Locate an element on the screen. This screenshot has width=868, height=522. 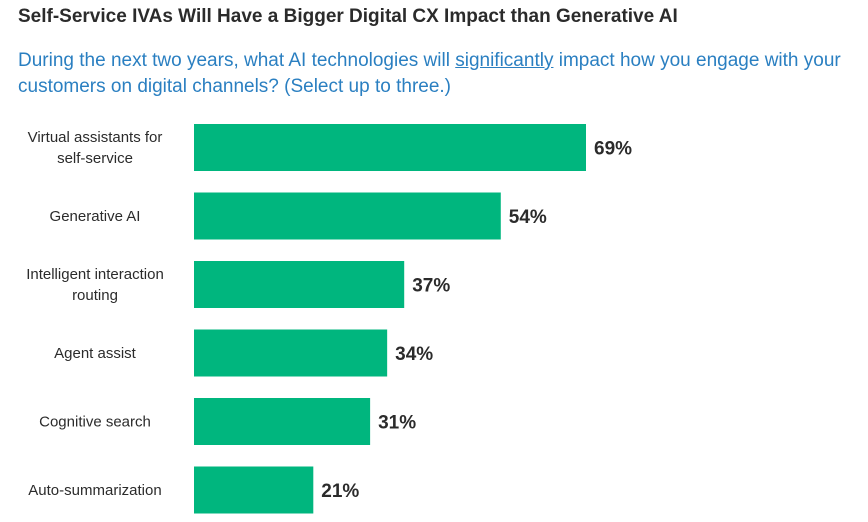
category-label-1: Generative AI is located at coordinates (95, 216).